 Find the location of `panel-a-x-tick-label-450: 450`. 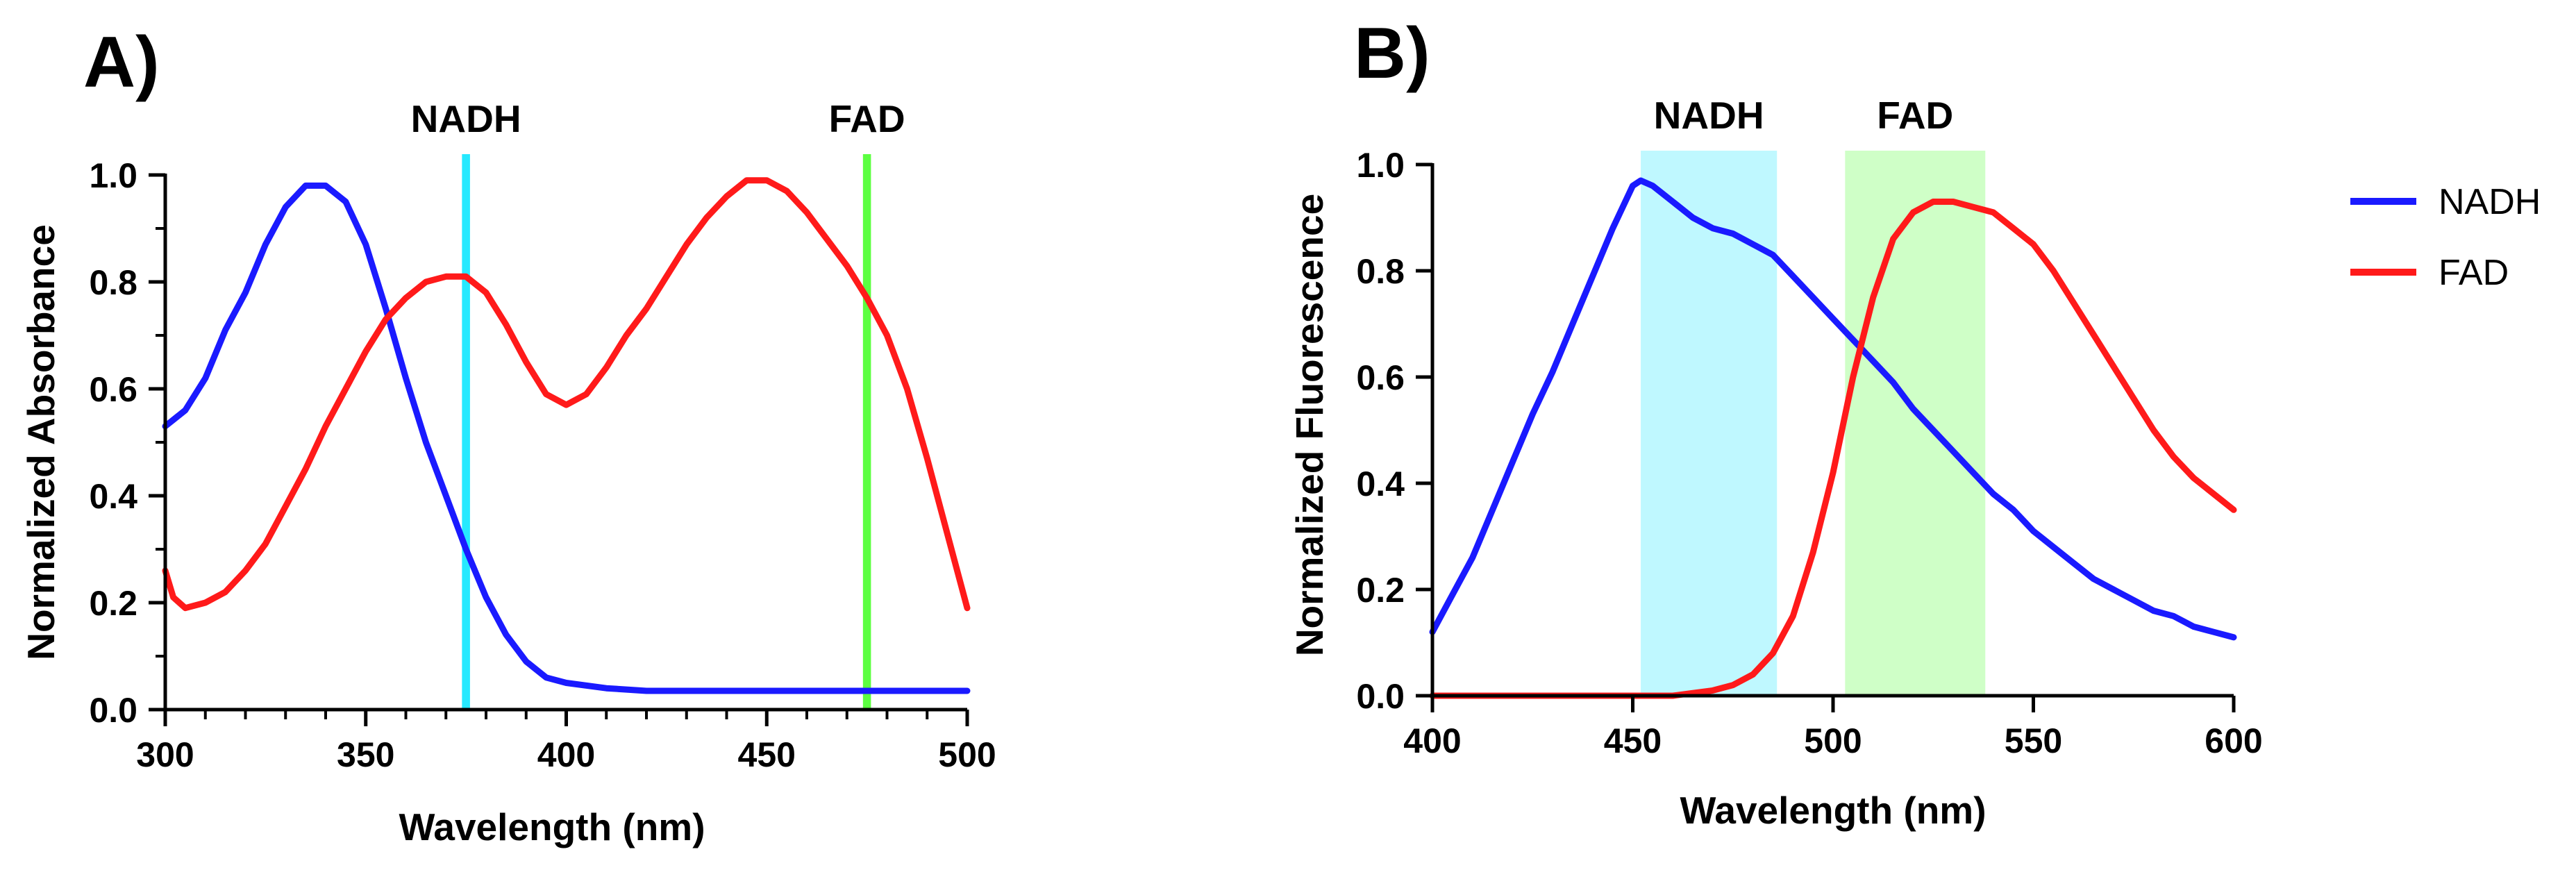

panel-a-x-tick-label-450: 450 is located at coordinates (767, 754).